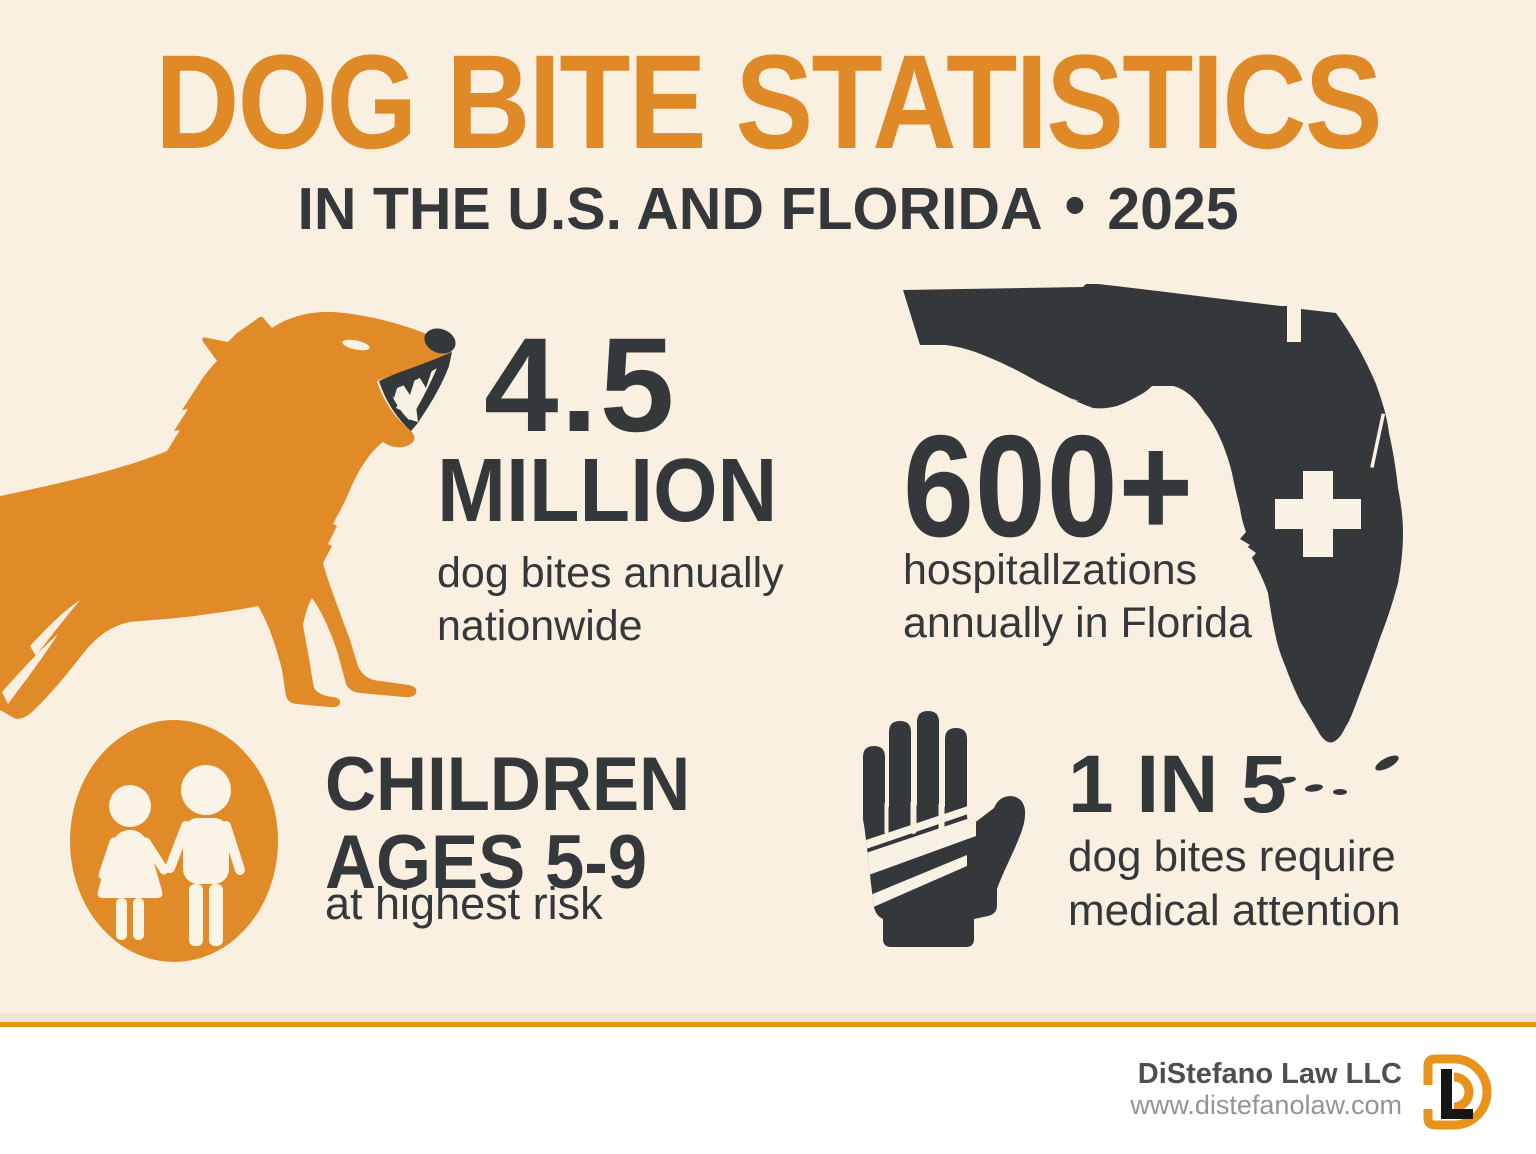 The image size is (1536, 1154). I want to click on stat-children-title: CHILDREN AGES 5-9, so click(508, 824).